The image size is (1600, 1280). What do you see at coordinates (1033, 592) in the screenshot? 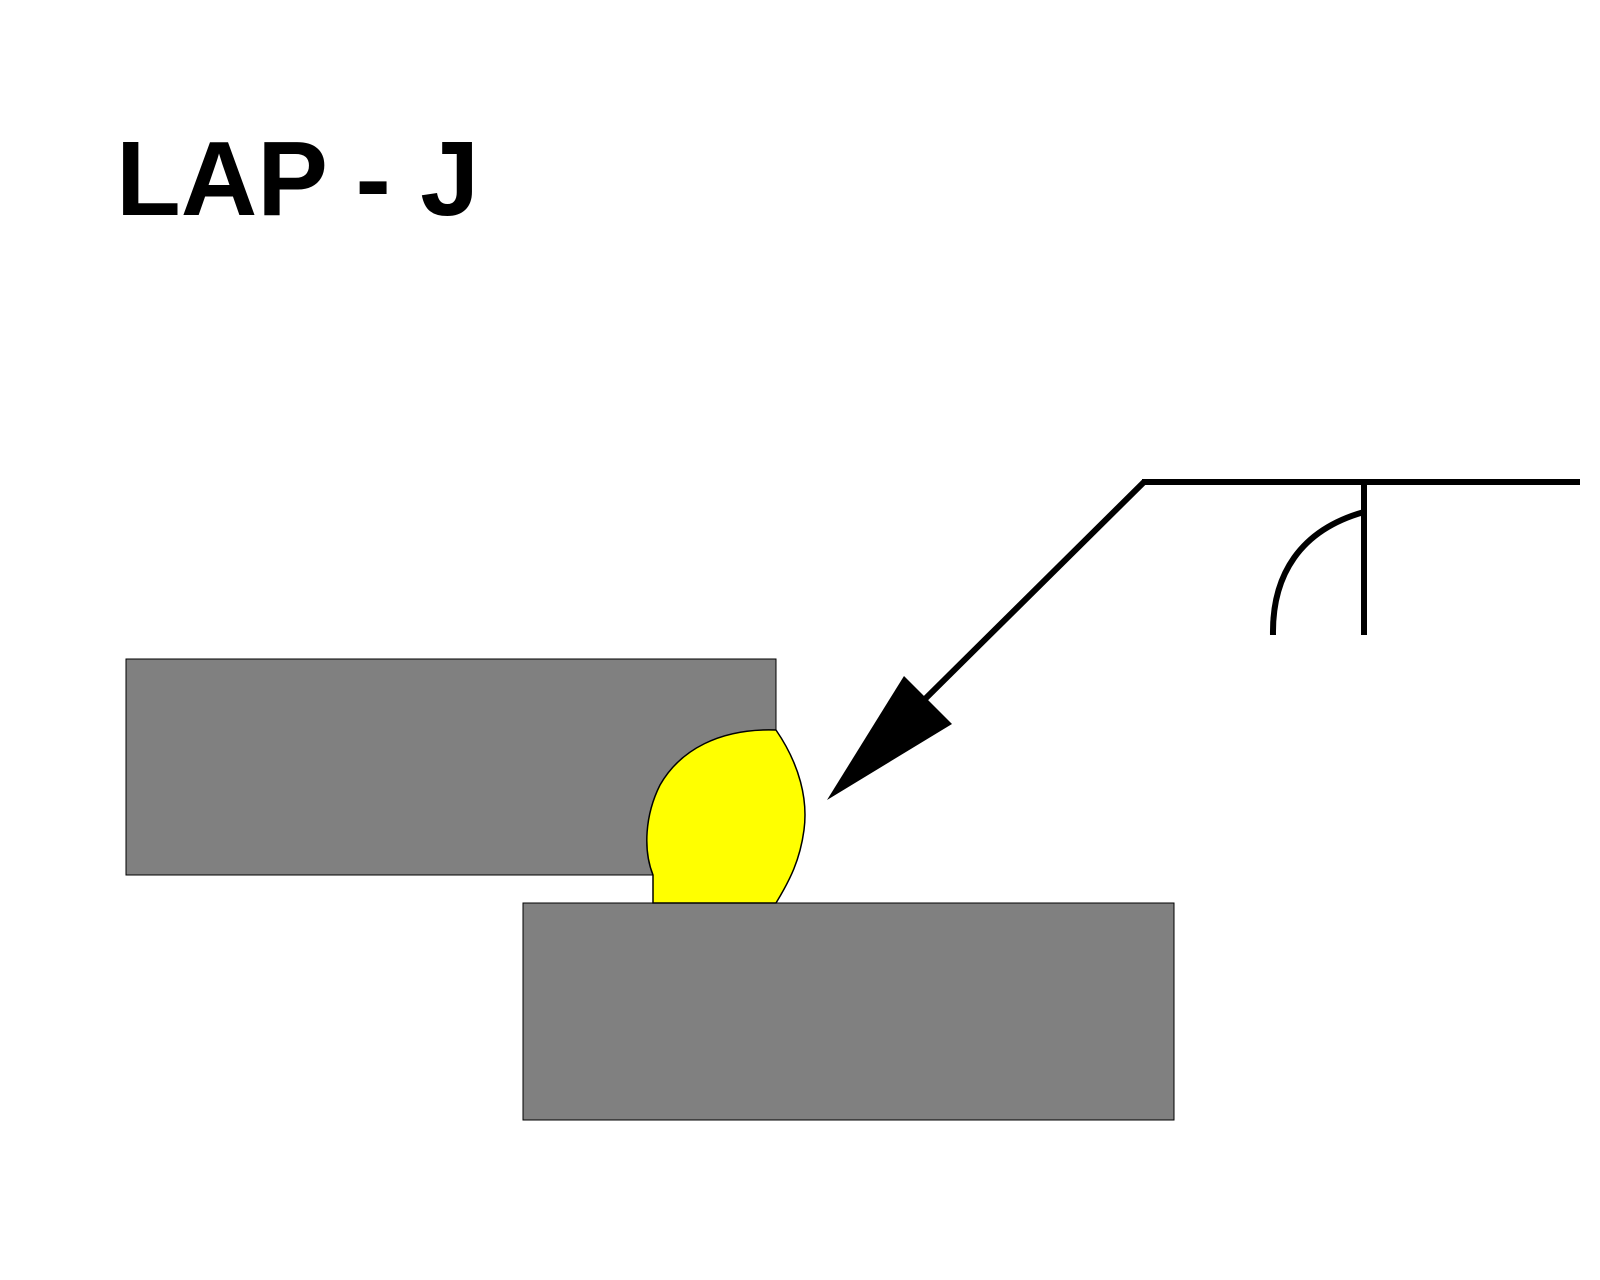
I see `arrow-leader-line` at bounding box center [1033, 592].